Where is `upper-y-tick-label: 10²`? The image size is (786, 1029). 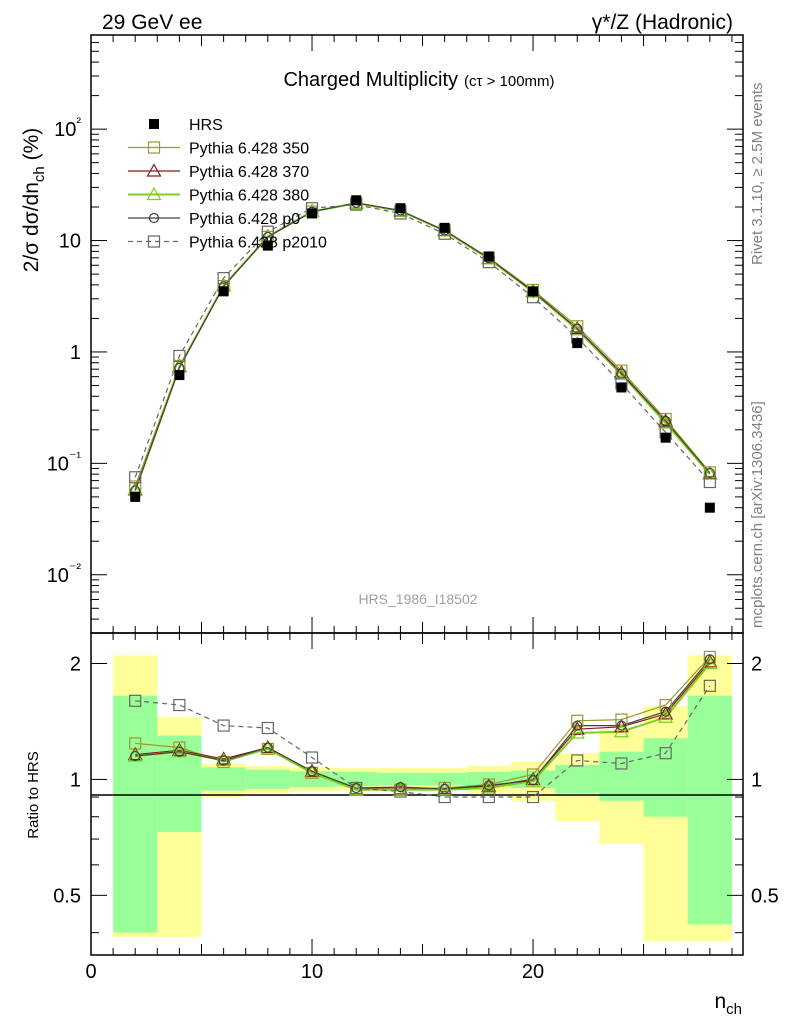 upper-y-tick-label: 10² is located at coordinates (67, 127).